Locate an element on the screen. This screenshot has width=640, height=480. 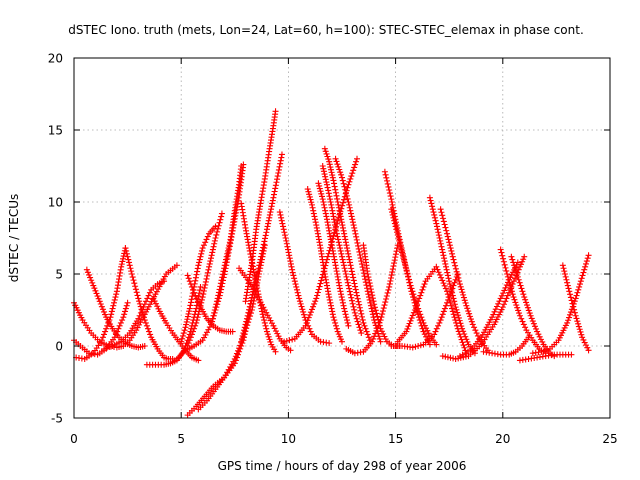
y-tick-label: 15 is located at coordinates (55, 131).